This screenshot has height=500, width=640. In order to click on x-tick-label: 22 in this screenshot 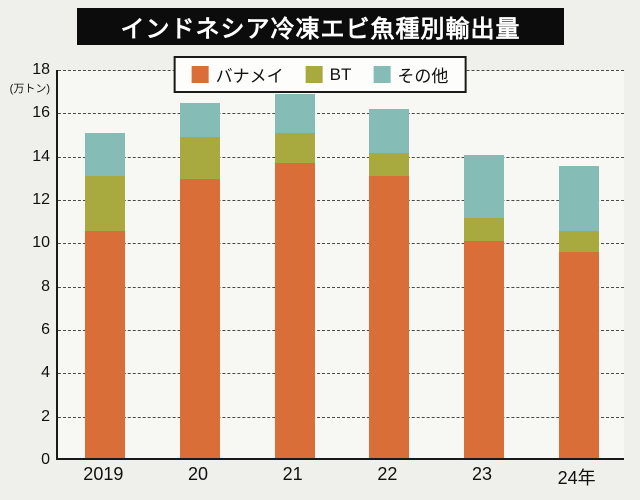, I will do `click(387, 474)`.